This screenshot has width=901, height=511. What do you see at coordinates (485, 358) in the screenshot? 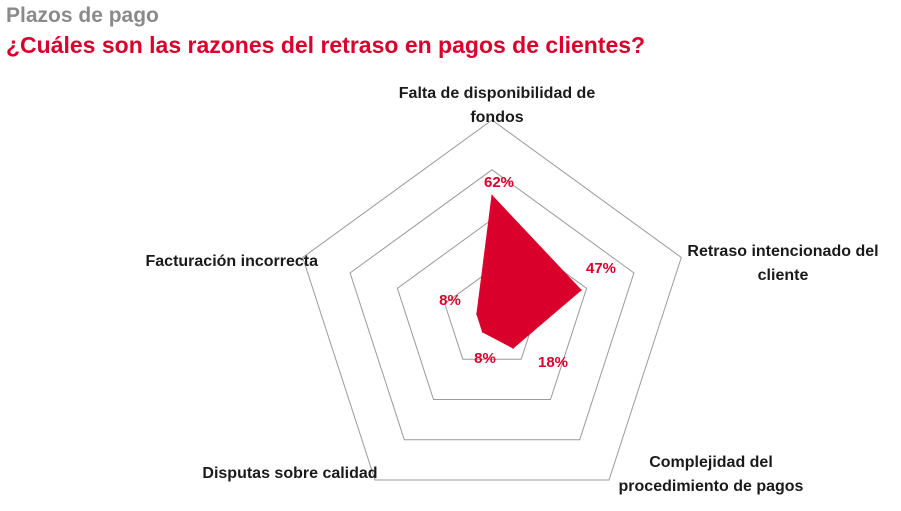
I see `value-label-3: 8%` at bounding box center [485, 358].